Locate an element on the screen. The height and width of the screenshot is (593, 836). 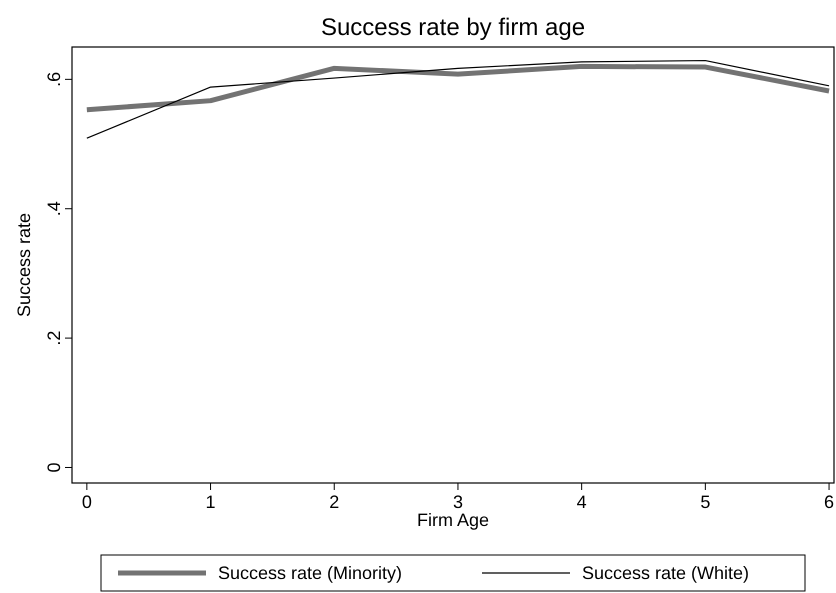
y-tick-label: .4 is located at coordinates (54, 208).